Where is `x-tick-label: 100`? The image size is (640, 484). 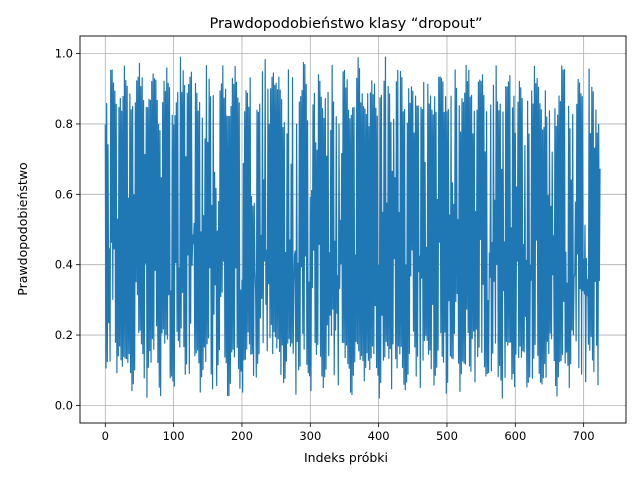
x-tick-label: 100 is located at coordinates (174, 436).